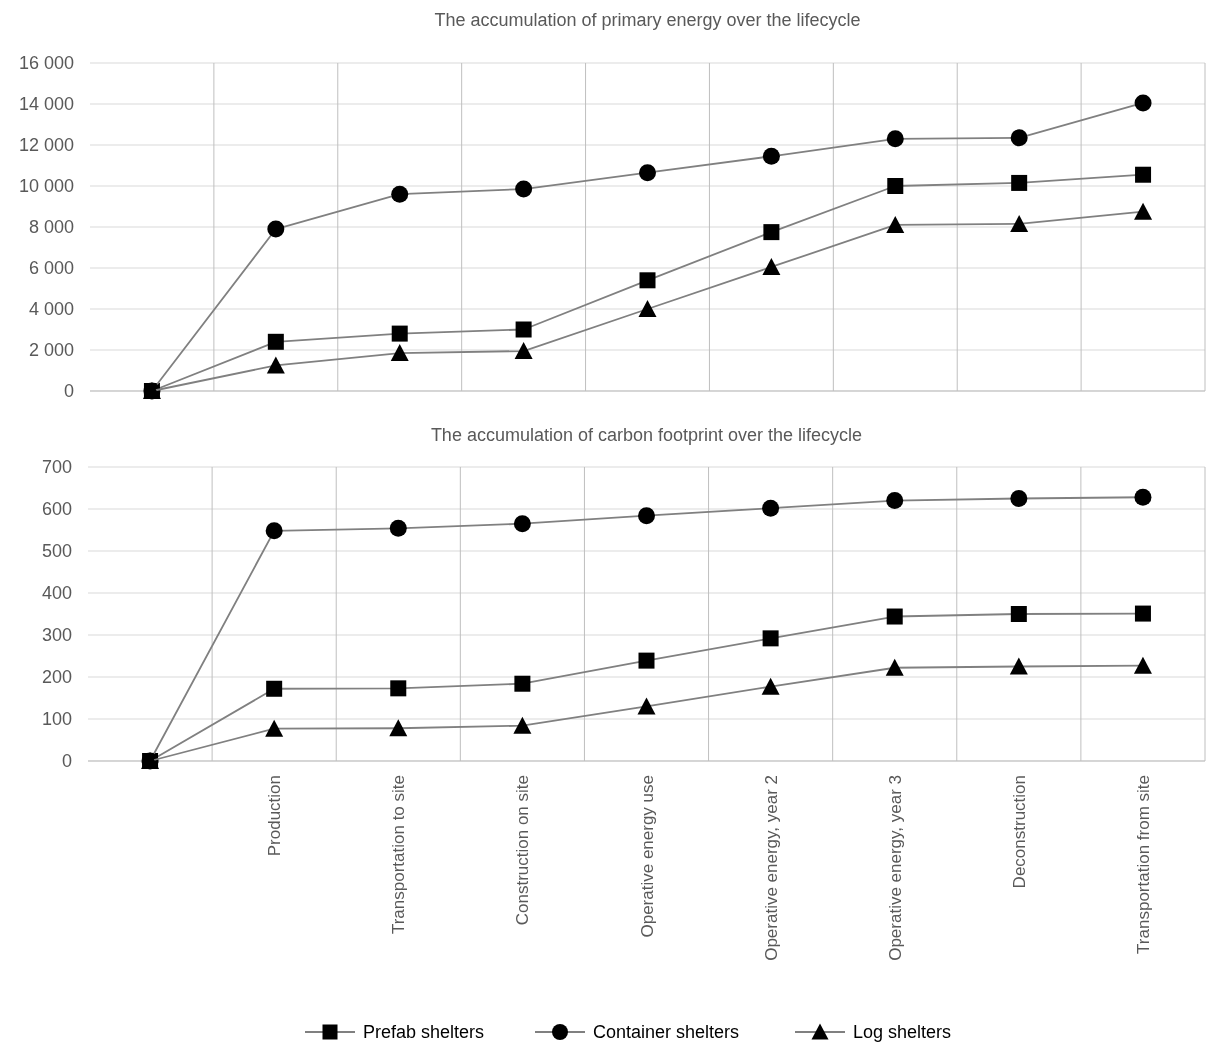 The width and height of the screenshot is (1208, 1046). I want to click on y-tick-label: 6 000, so click(51, 268).